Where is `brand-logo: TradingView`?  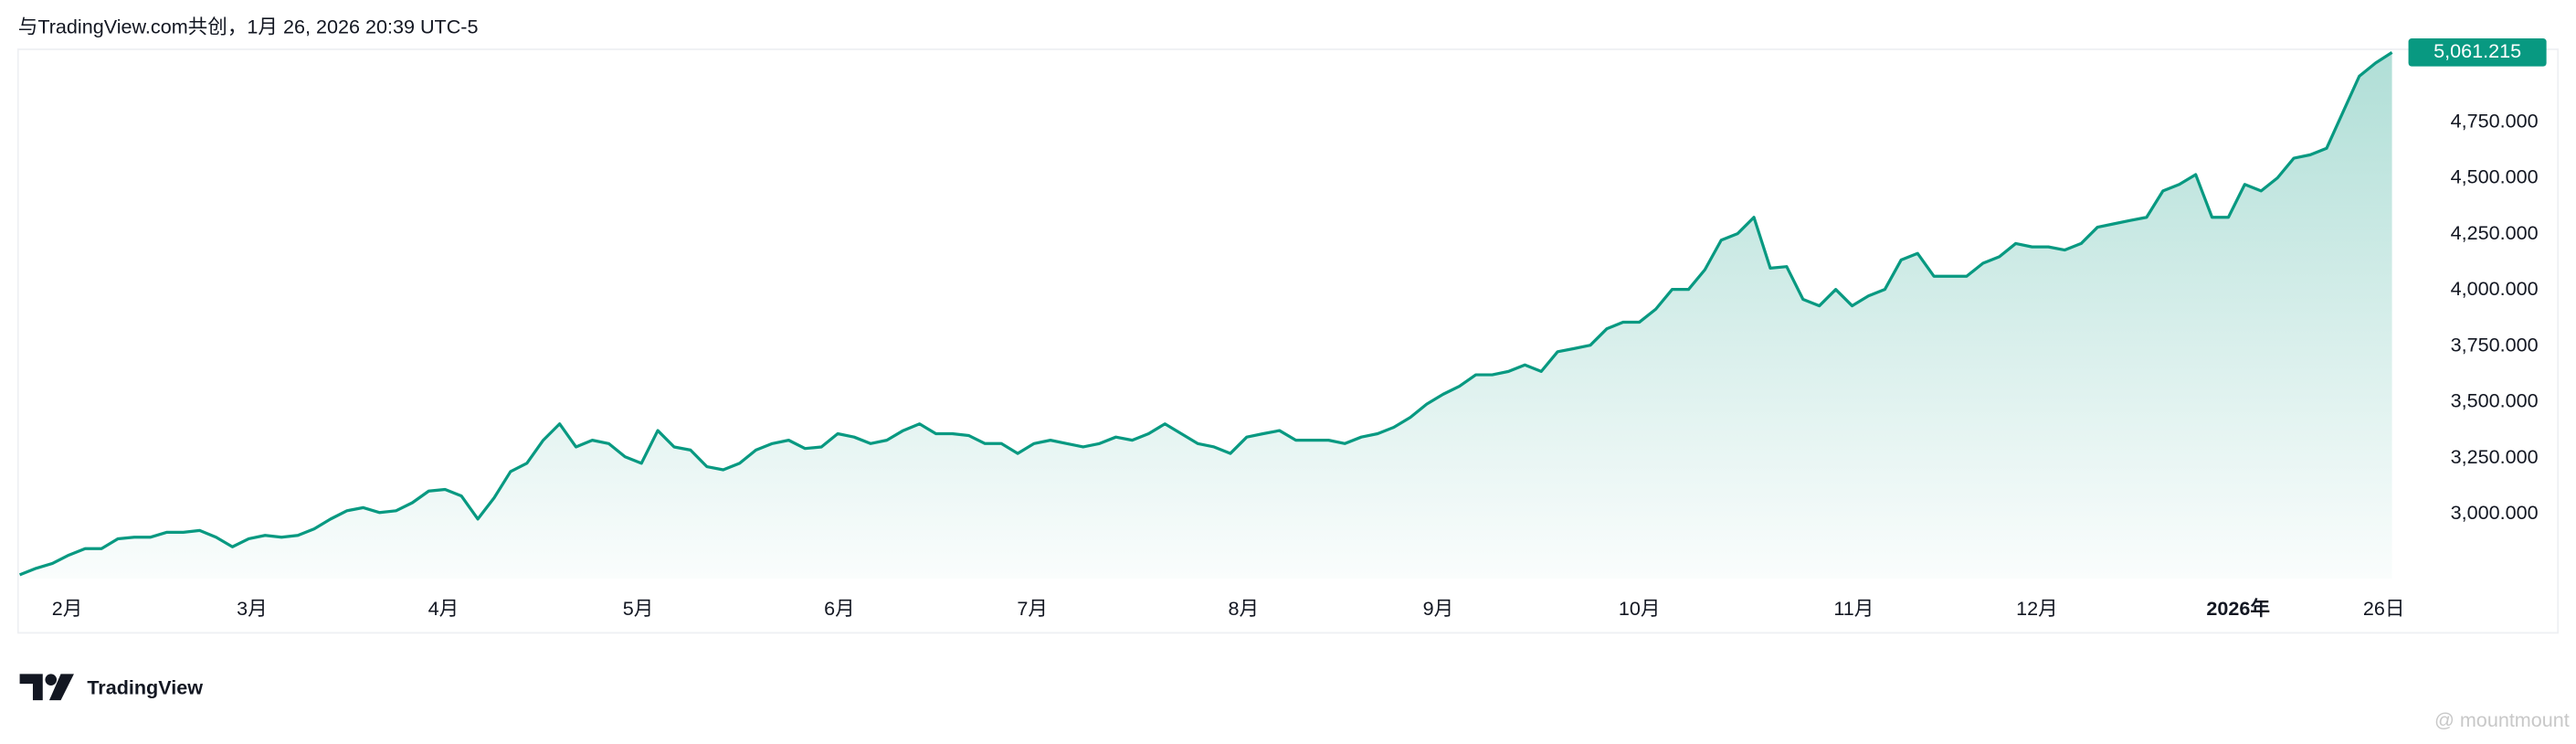 brand-logo: TradingView is located at coordinates (111, 687).